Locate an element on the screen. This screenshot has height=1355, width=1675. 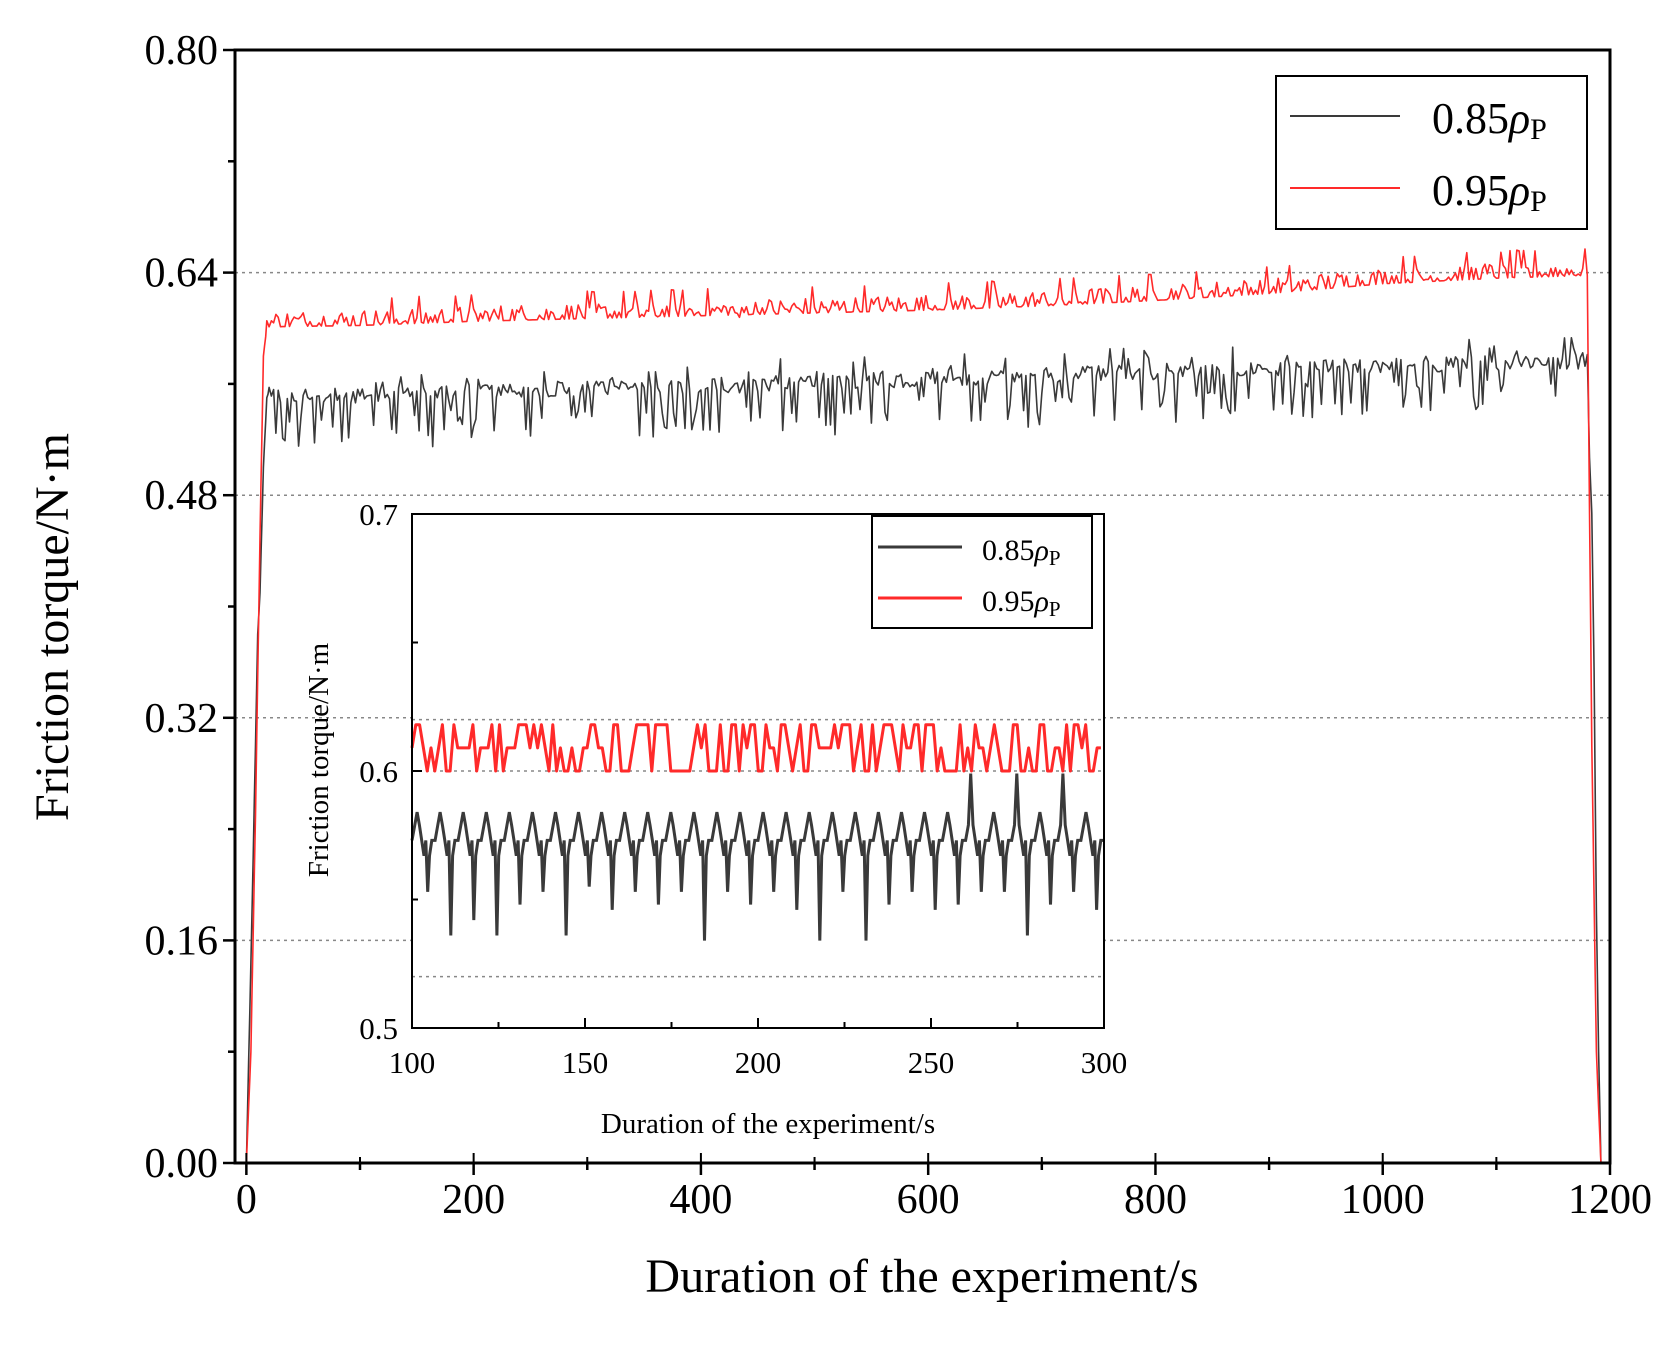
main-x-tick-label: 400 is located at coordinates (700, 1200).